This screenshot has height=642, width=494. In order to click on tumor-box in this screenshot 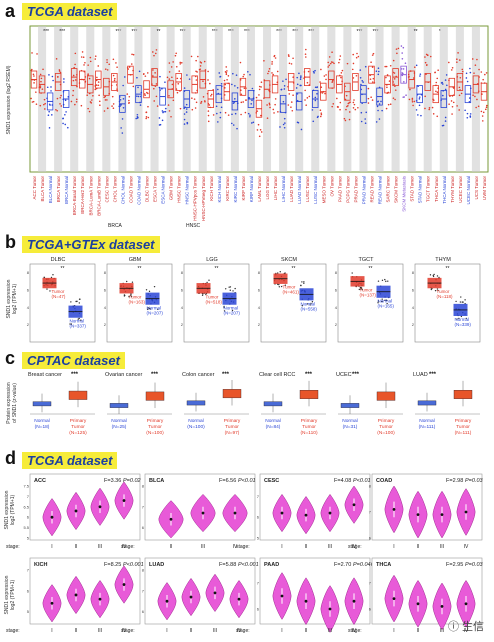, I will do `click(232, 394)`.